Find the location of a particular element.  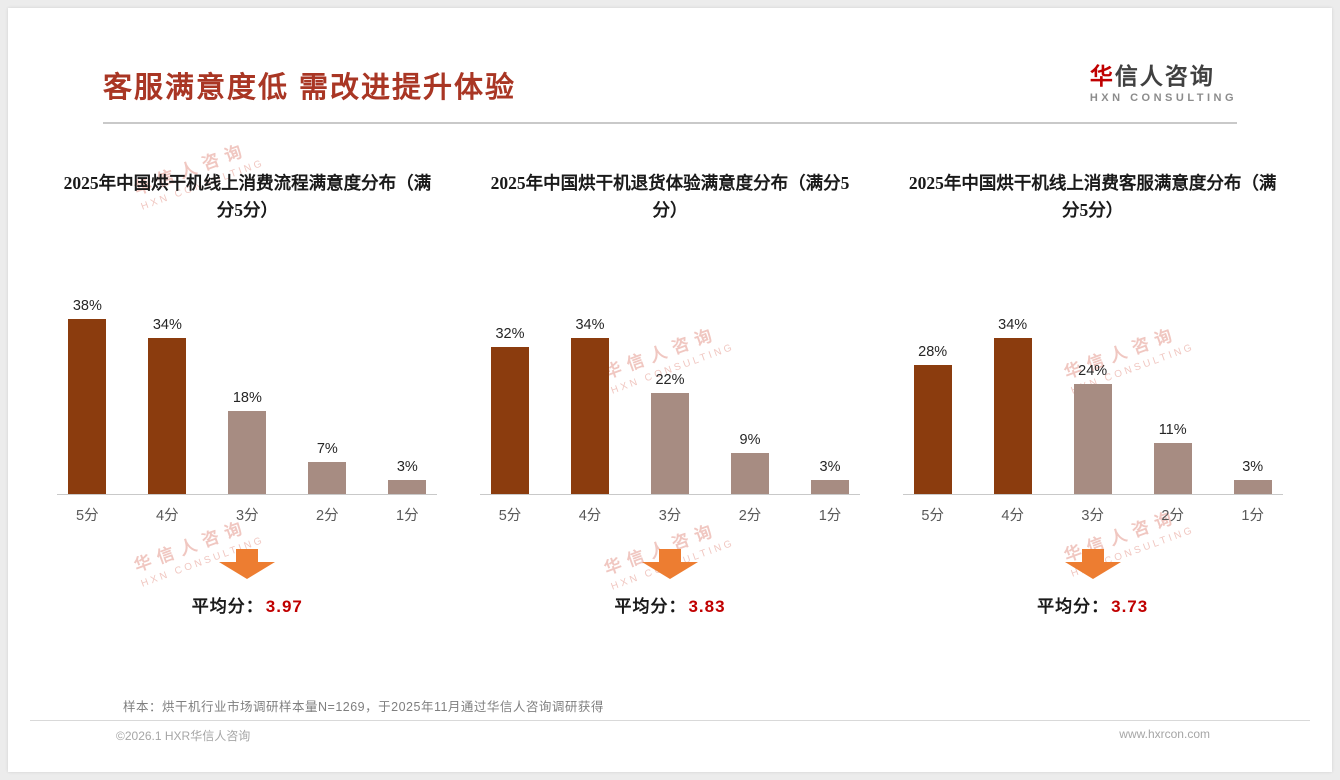

bar-group: 7% is located at coordinates (327, 467).